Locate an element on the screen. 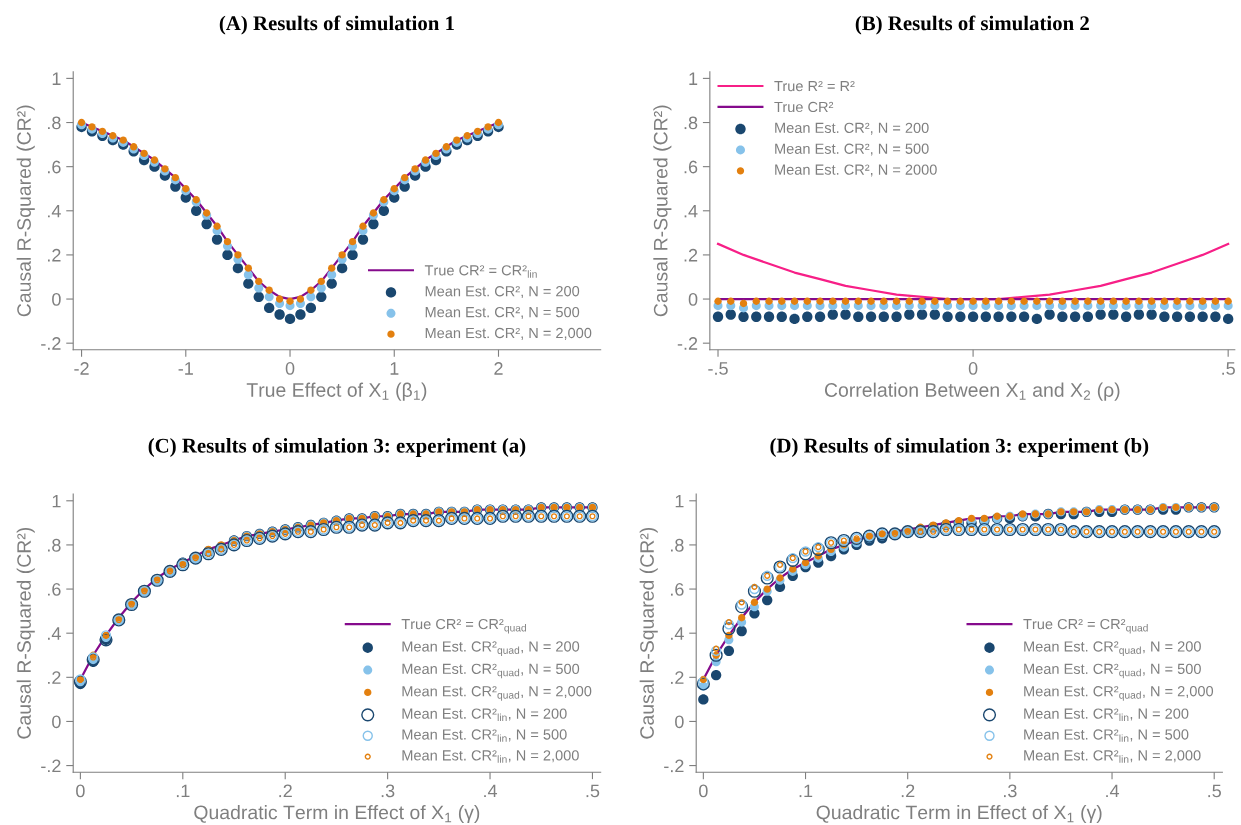  legend-label: Mean Est. CR², N = 2000 is located at coordinates (856, 170).